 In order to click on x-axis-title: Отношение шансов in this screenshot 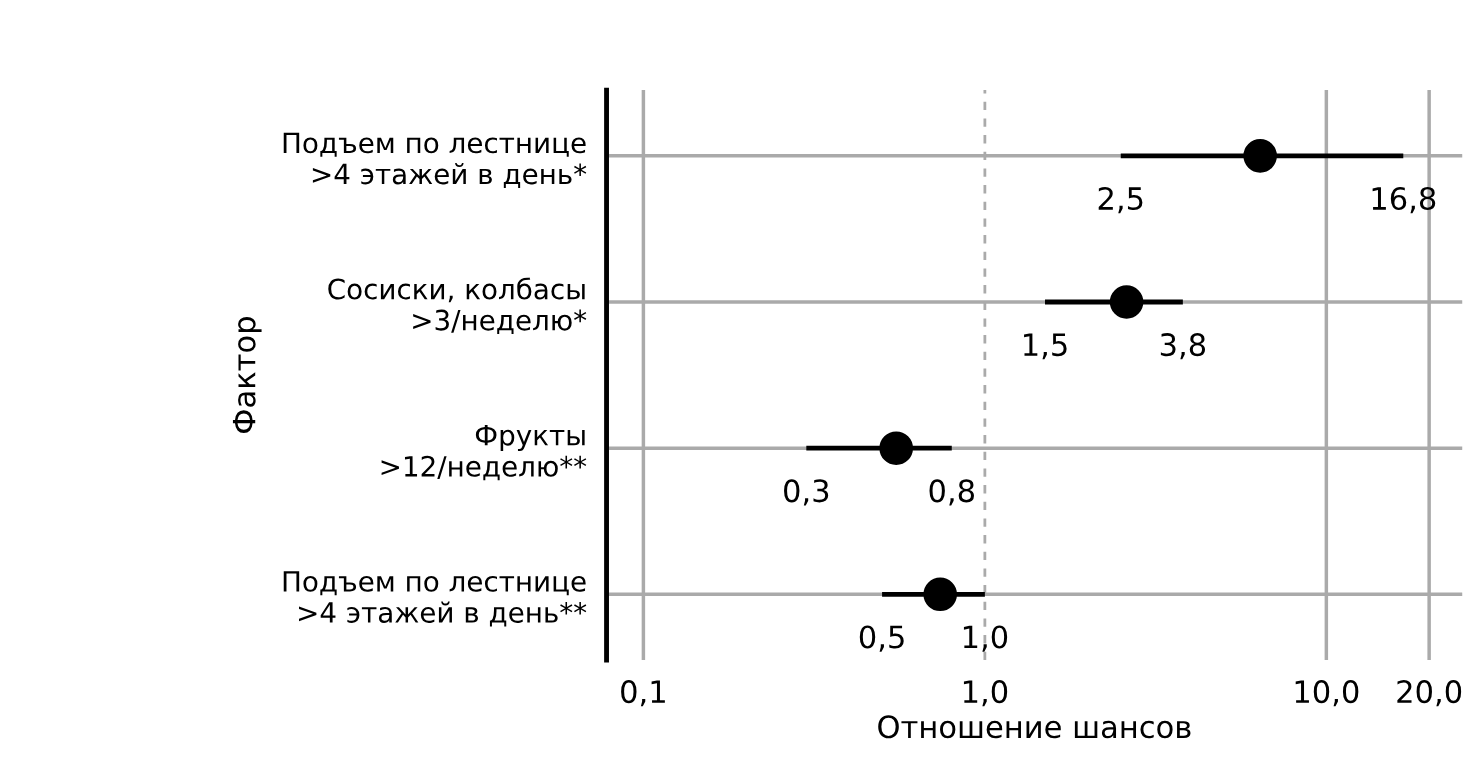, I will do `click(1034, 727)`.